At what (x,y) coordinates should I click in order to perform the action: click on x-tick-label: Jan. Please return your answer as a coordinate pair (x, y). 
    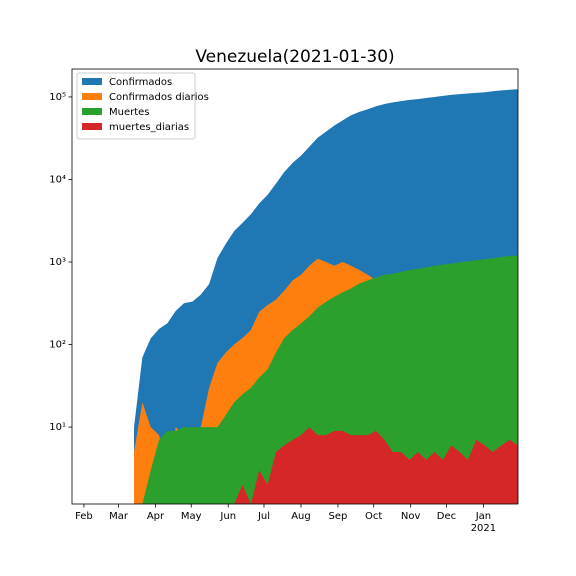
    Looking at the image, I should click on (483, 516).